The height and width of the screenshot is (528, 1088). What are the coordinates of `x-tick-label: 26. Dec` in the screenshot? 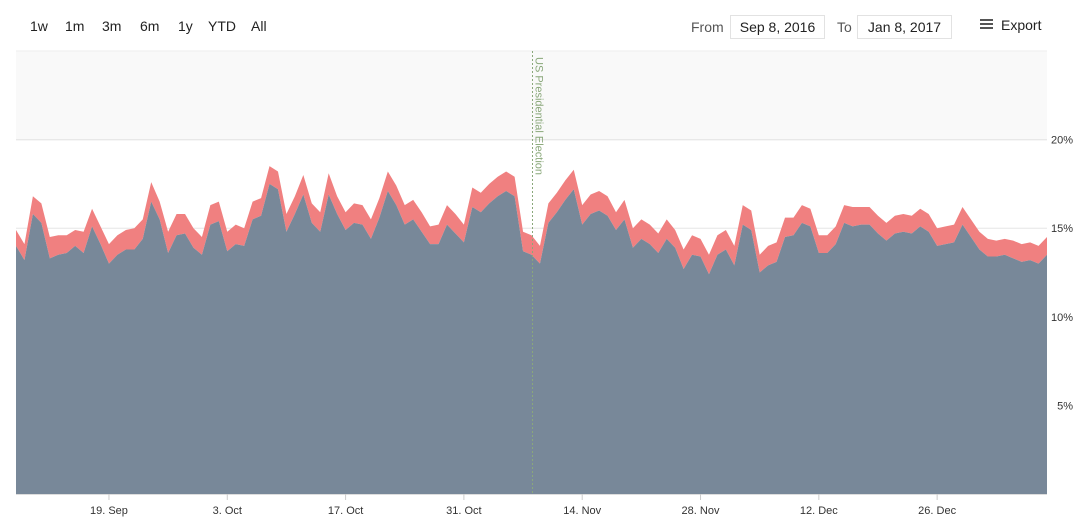 It's located at (937, 511).